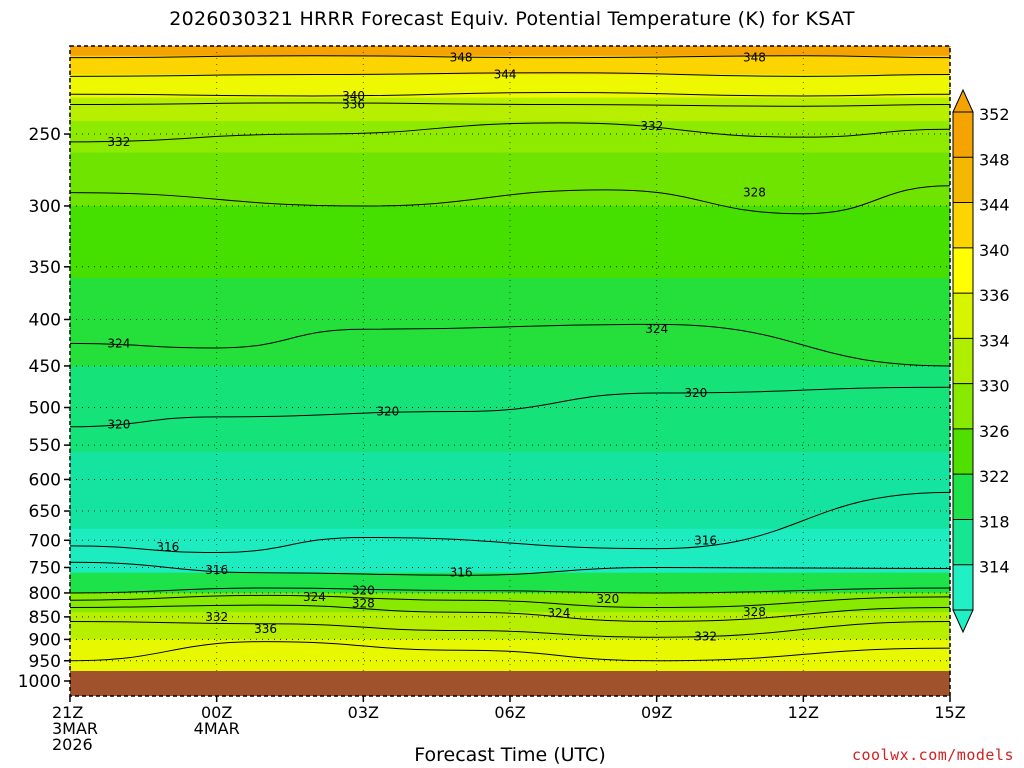 Image resolution: width=1024 pixels, height=768 pixels. What do you see at coordinates (994, 250) in the screenshot?
I see `colorbar-tick-label: 340` at bounding box center [994, 250].